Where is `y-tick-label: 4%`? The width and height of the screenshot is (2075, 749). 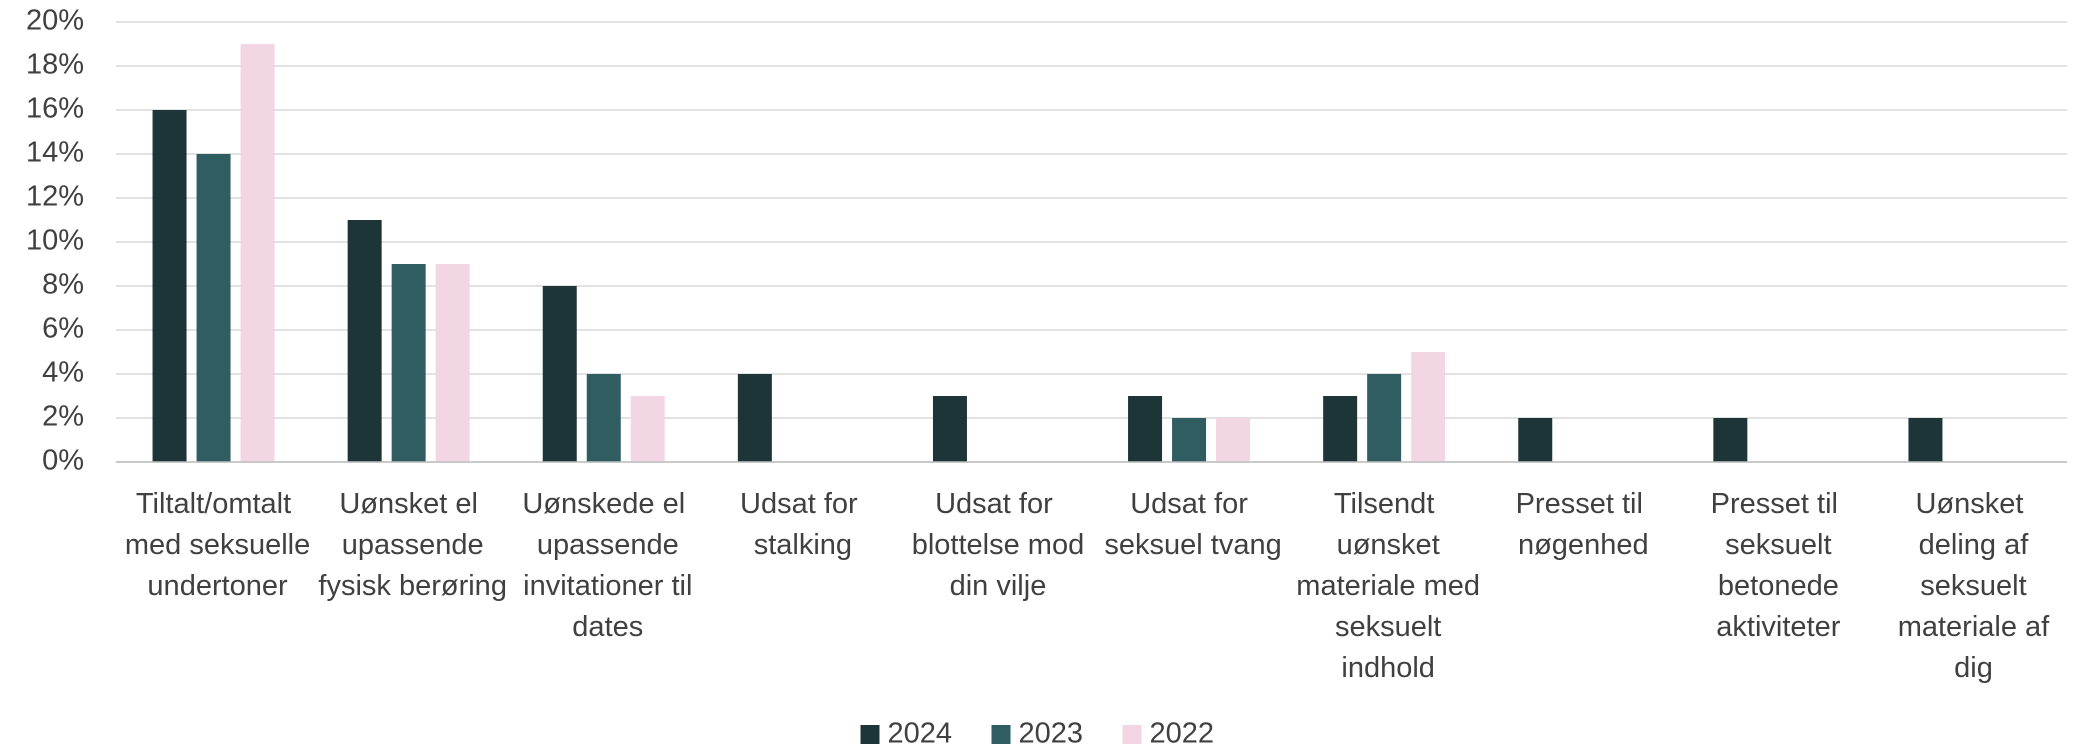
y-tick-label: 4% is located at coordinates (63, 373).